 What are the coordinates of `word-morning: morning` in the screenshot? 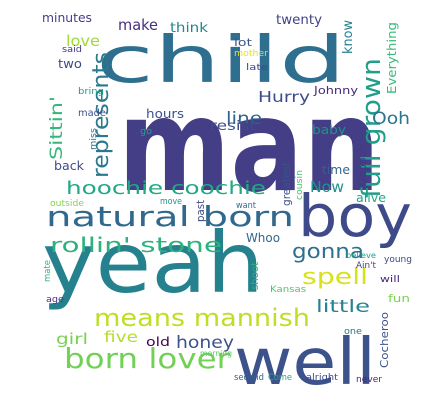 It's located at (216, 353).